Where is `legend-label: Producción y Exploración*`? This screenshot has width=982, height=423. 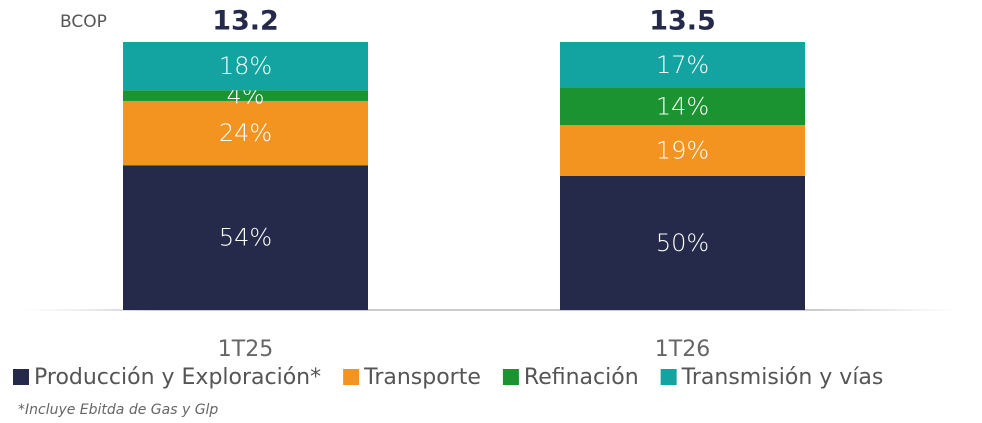
legend-label: Producción y Exploración* is located at coordinates (177, 377).